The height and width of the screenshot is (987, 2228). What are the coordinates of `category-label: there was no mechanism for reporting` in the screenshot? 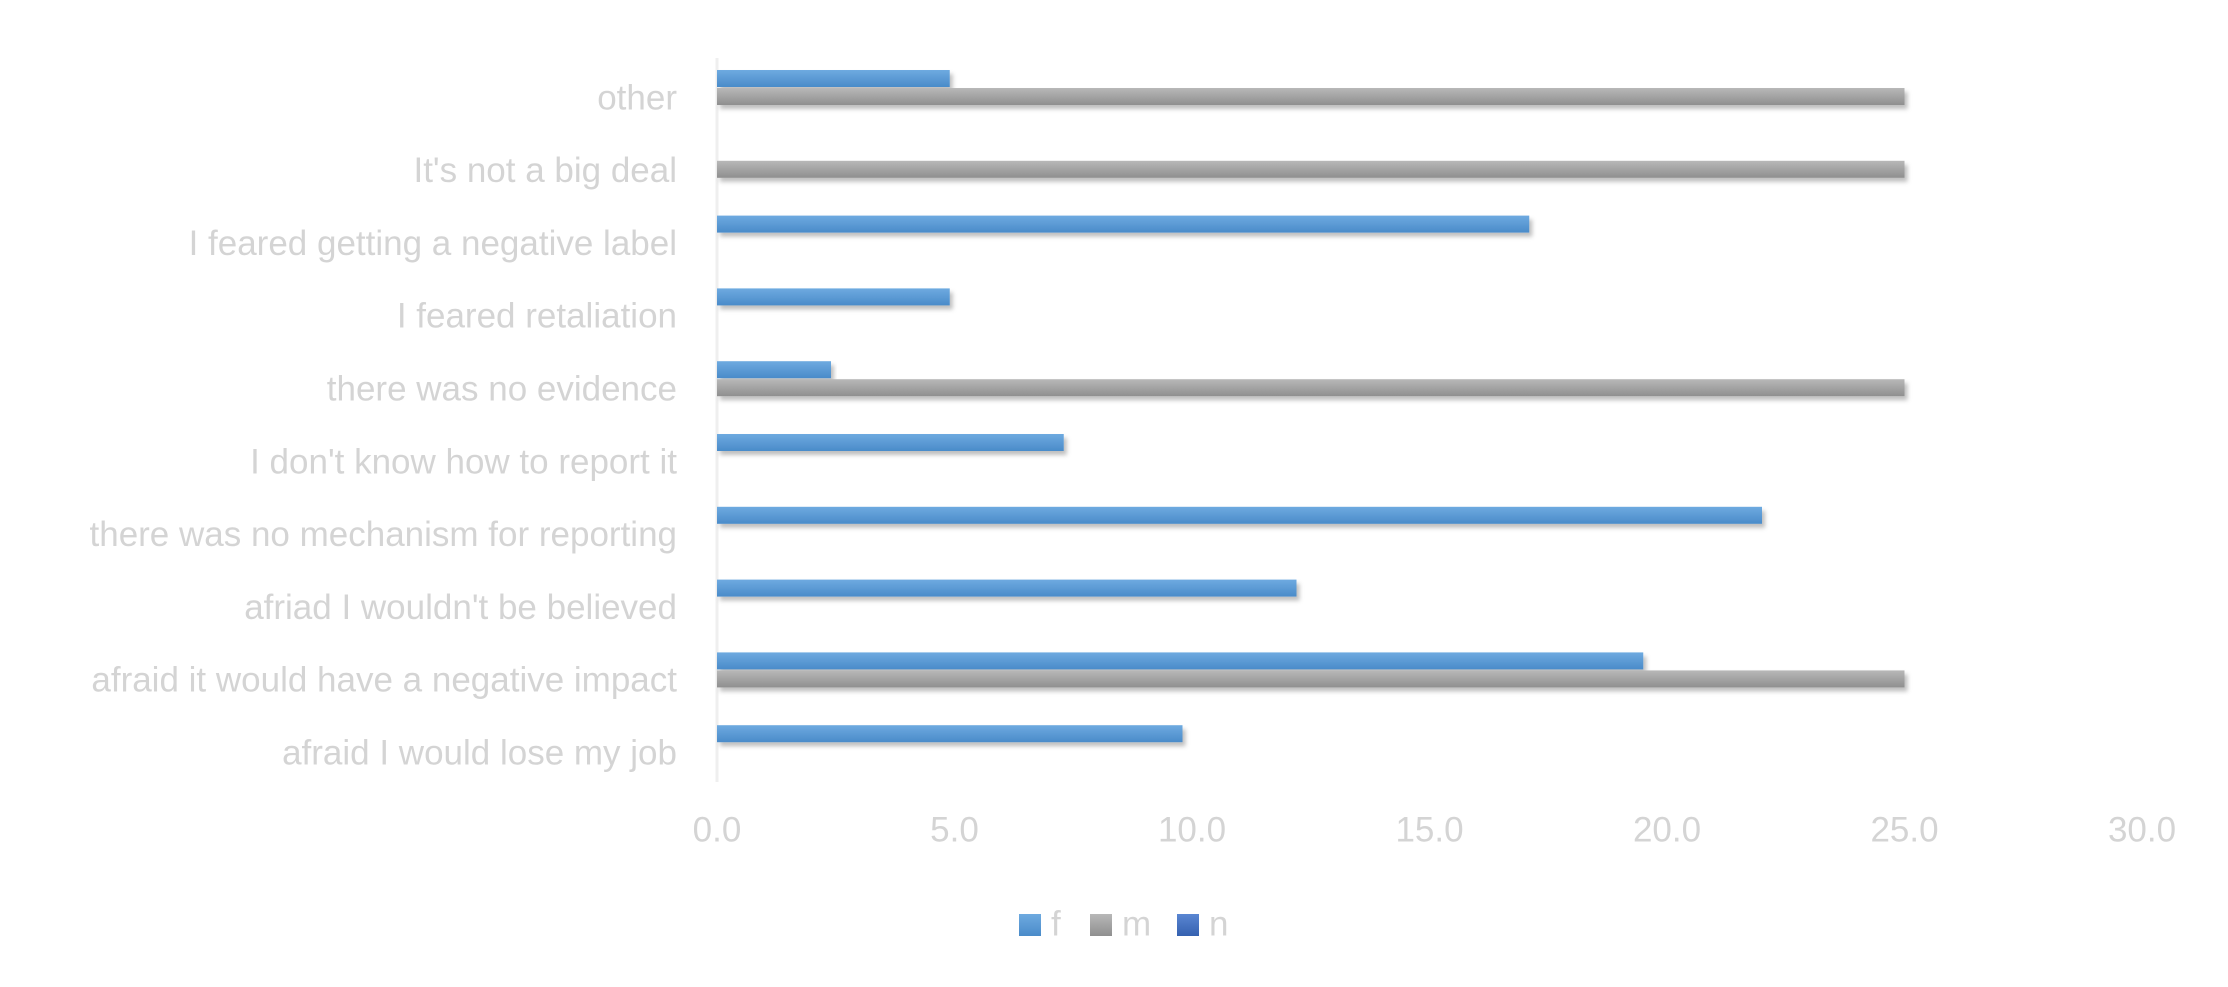 It's located at (384, 534).